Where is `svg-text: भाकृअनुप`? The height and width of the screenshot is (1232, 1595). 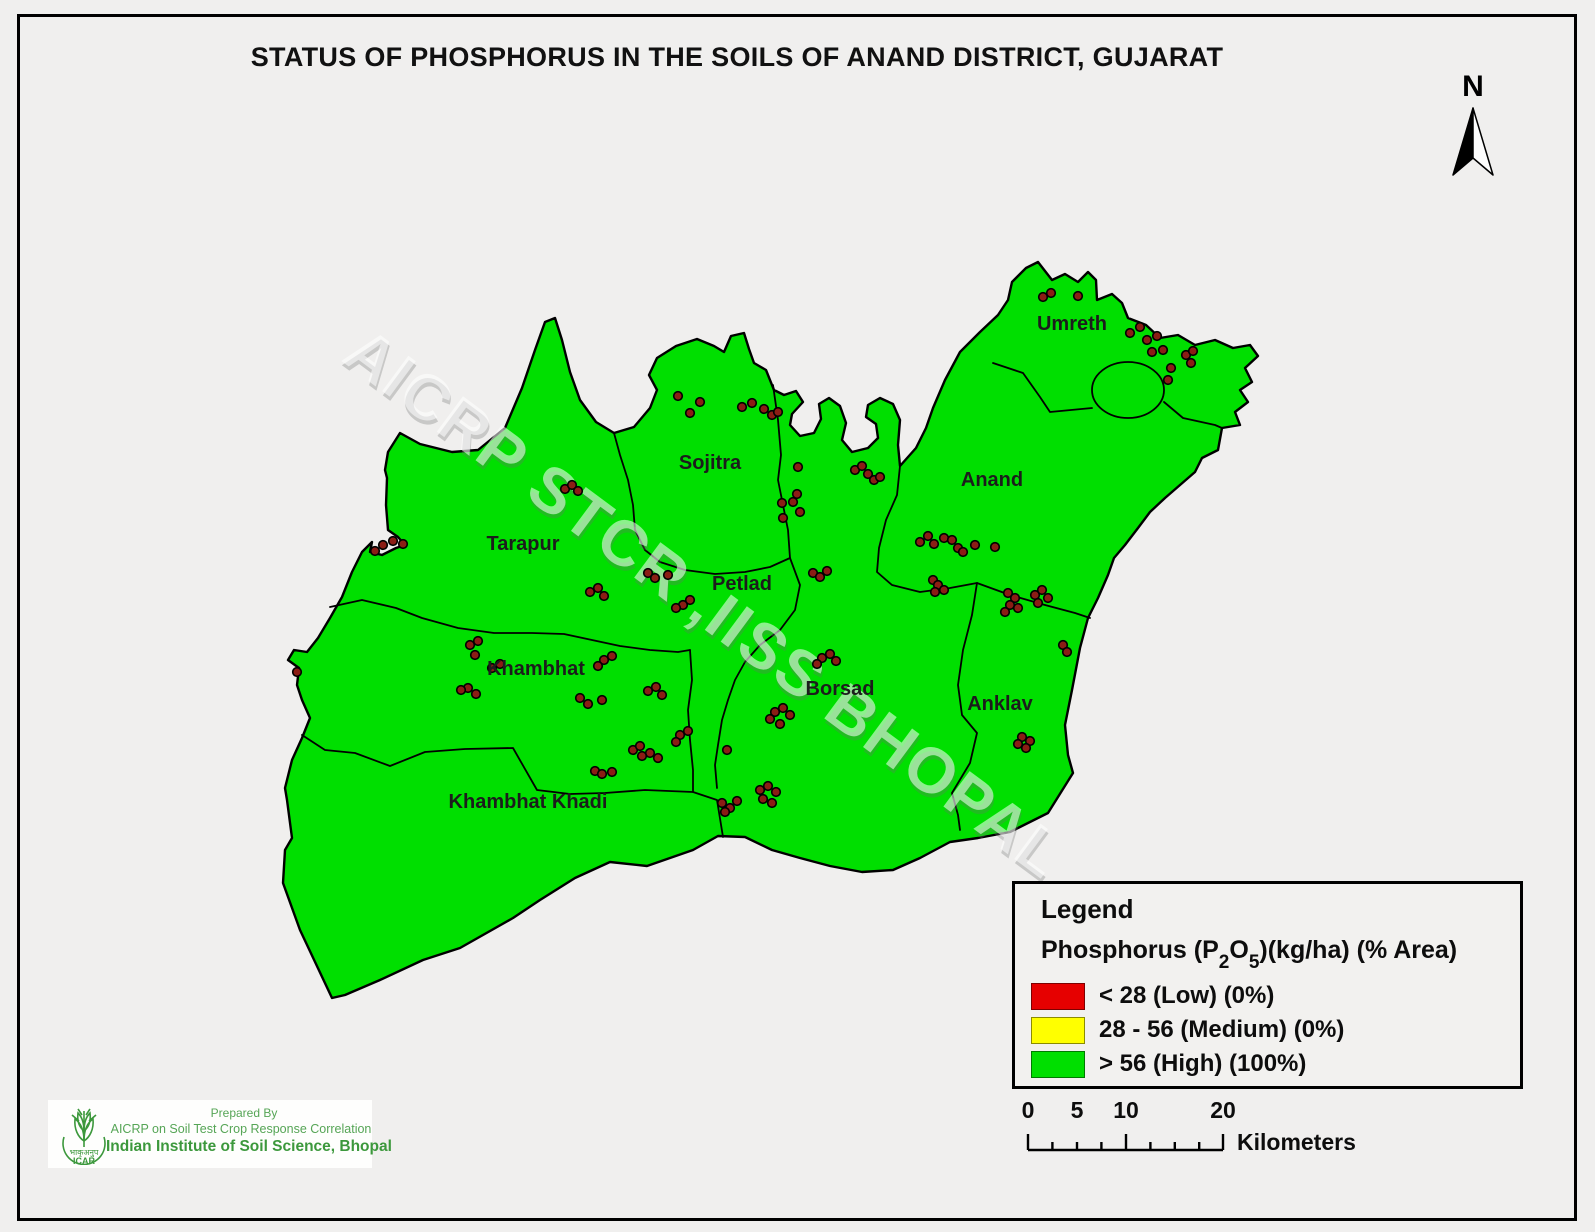
svg-text: भाकृअनुप is located at coordinates (84, 1153).